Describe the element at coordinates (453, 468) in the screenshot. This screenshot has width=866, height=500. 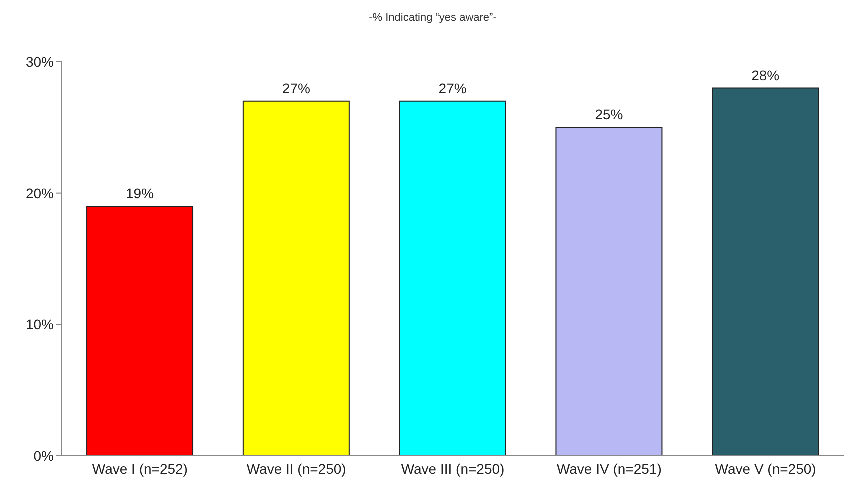
I see `x-tick-label: Wave III (n=250)` at that location.